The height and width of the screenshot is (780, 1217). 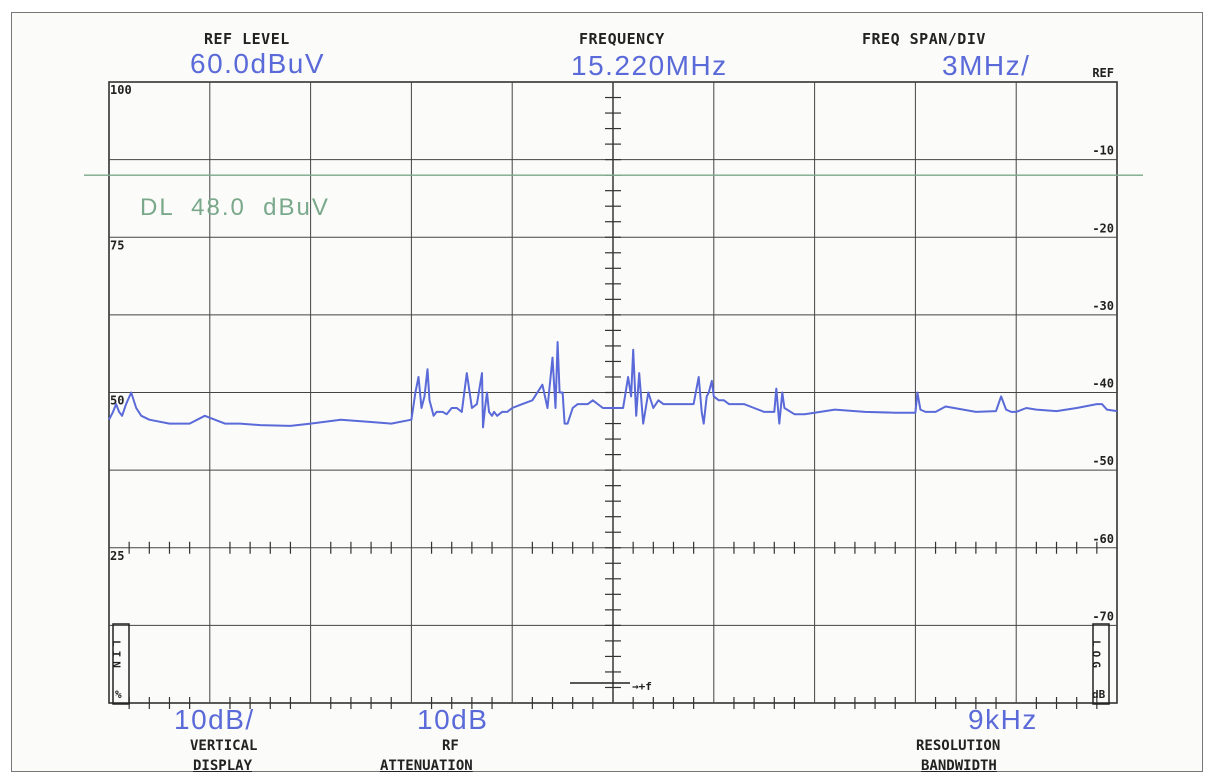 What do you see at coordinates (613, 385) in the screenshot?
I see `spectrum-trace` at bounding box center [613, 385].